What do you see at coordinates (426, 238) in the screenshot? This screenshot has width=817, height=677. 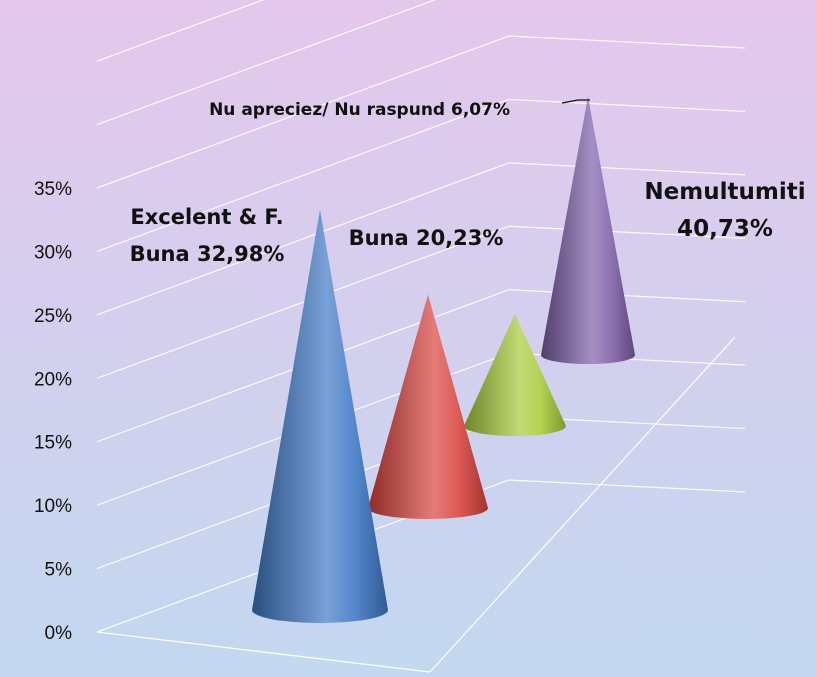 I see `data-label-2: Buna 20,23%` at bounding box center [426, 238].